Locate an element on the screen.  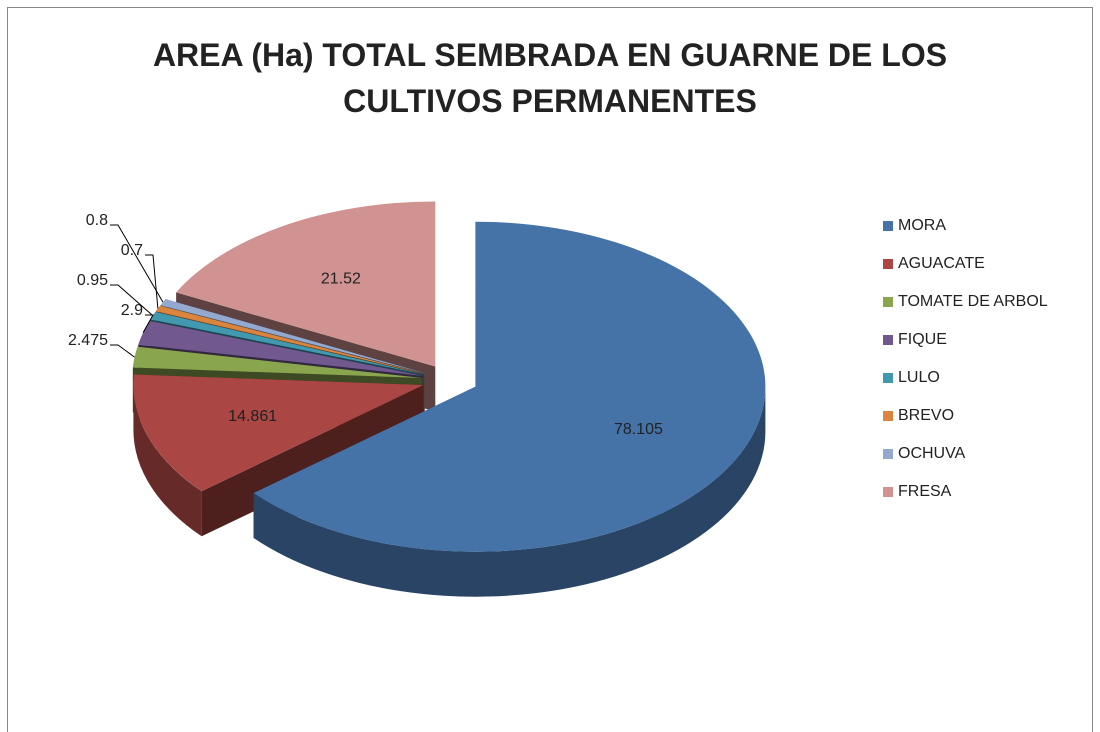
legend-label: TOMATE DE ARBOL is located at coordinates (973, 301).